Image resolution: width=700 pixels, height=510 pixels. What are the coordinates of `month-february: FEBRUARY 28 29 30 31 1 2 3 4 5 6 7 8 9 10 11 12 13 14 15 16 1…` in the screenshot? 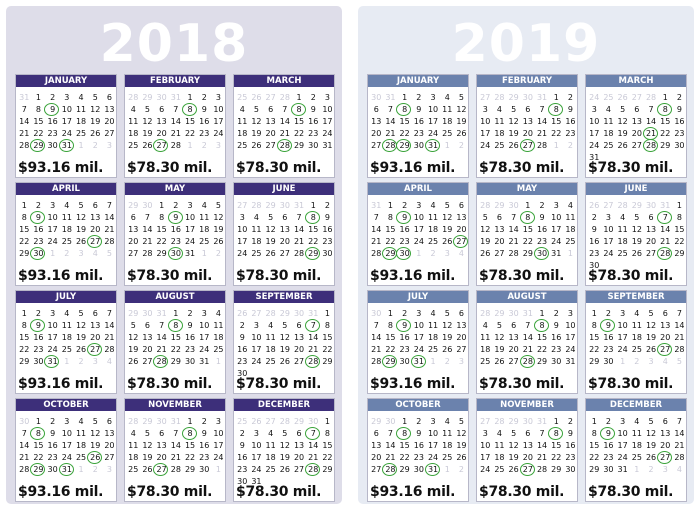 It's located at (175, 126).